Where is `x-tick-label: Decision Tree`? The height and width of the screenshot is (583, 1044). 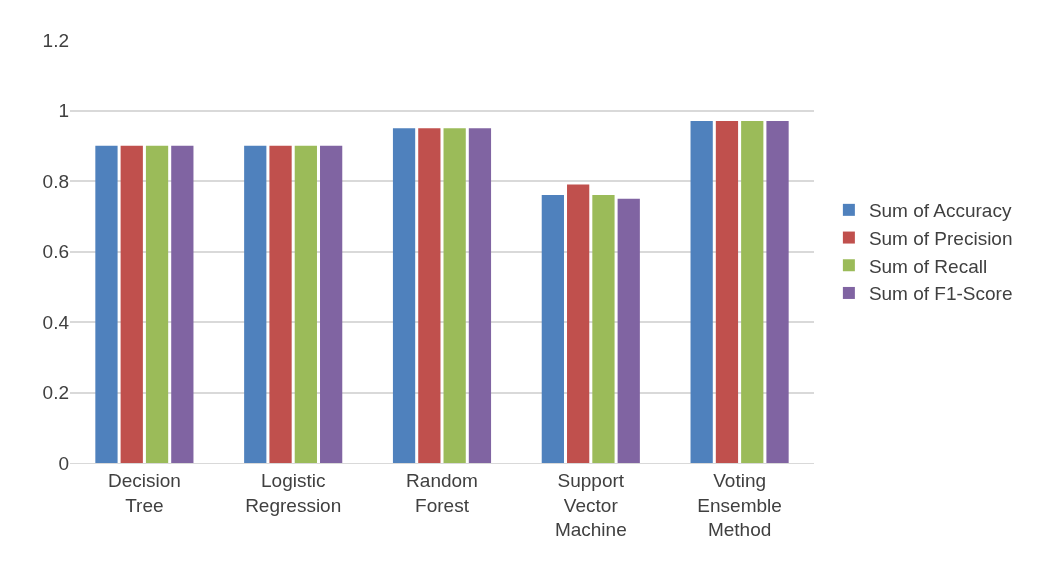 x-tick-label: Decision Tree is located at coordinates (144, 492).